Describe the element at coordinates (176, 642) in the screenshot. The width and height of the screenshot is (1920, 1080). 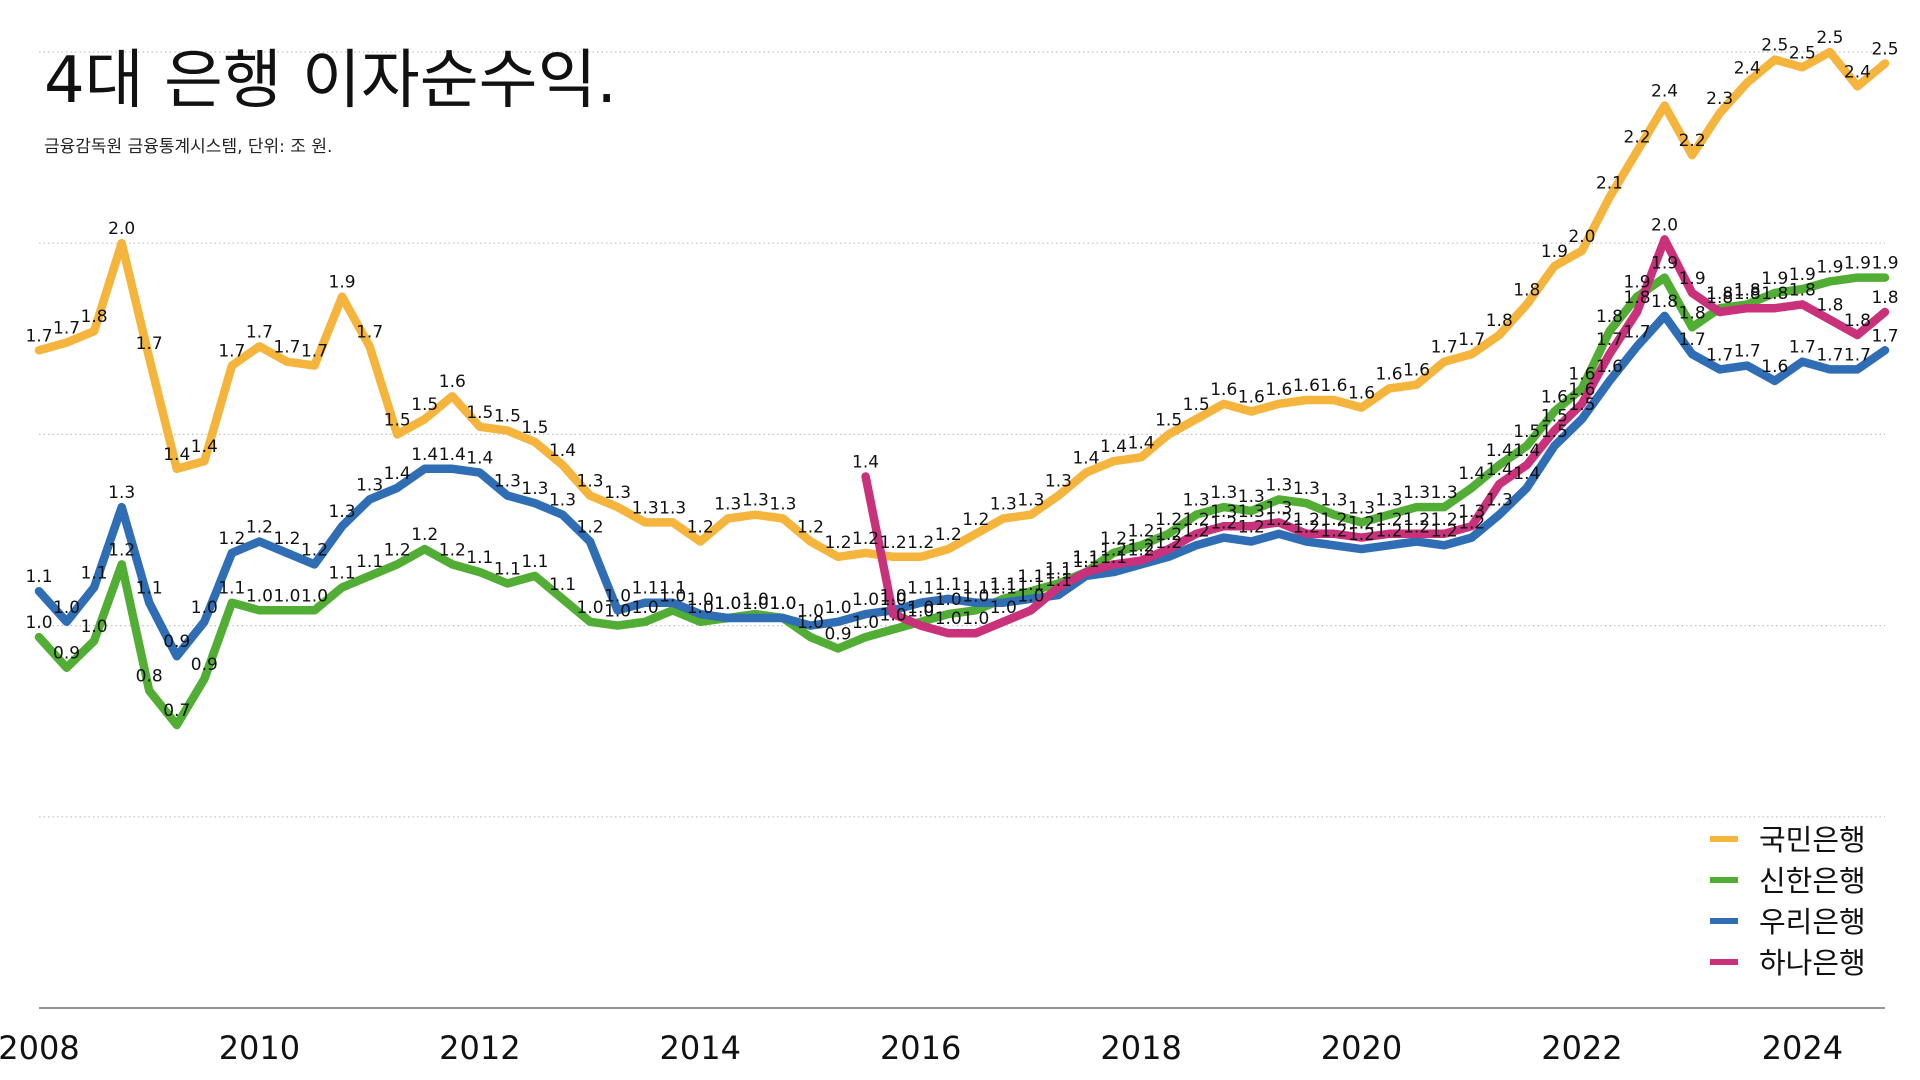
I see `data-label: 0.9` at that location.